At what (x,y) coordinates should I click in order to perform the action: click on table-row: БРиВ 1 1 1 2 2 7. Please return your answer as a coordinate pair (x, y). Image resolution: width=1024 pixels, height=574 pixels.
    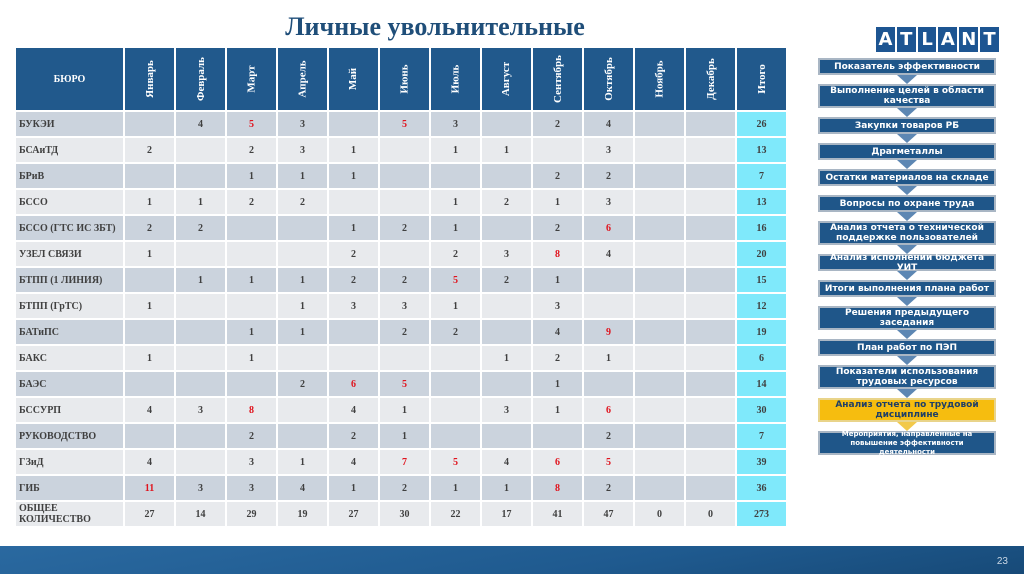
    Looking at the image, I should click on (401, 176).